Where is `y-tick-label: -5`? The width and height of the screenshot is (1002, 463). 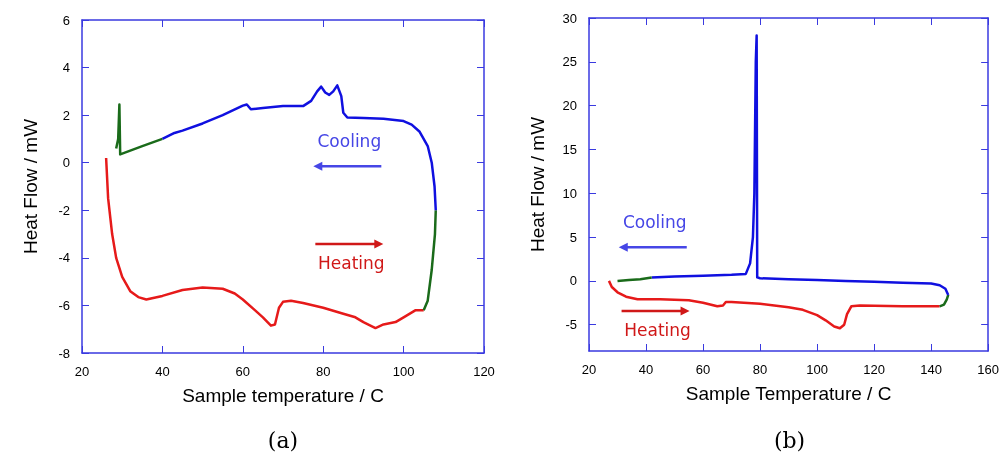
y-tick-label: -5 is located at coordinates (571, 325).